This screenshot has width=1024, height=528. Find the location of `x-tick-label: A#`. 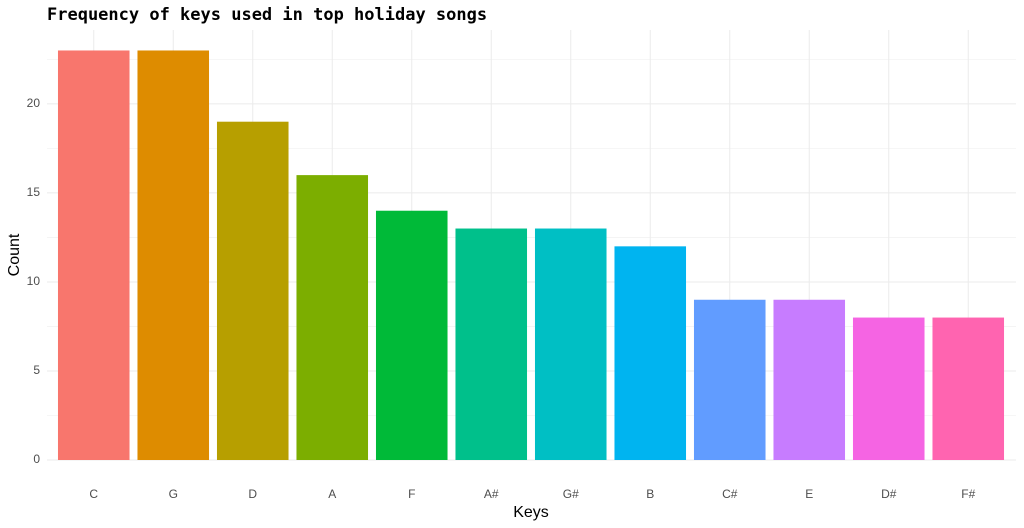

x-tick-label: A# is located at coordinates (491, 494).